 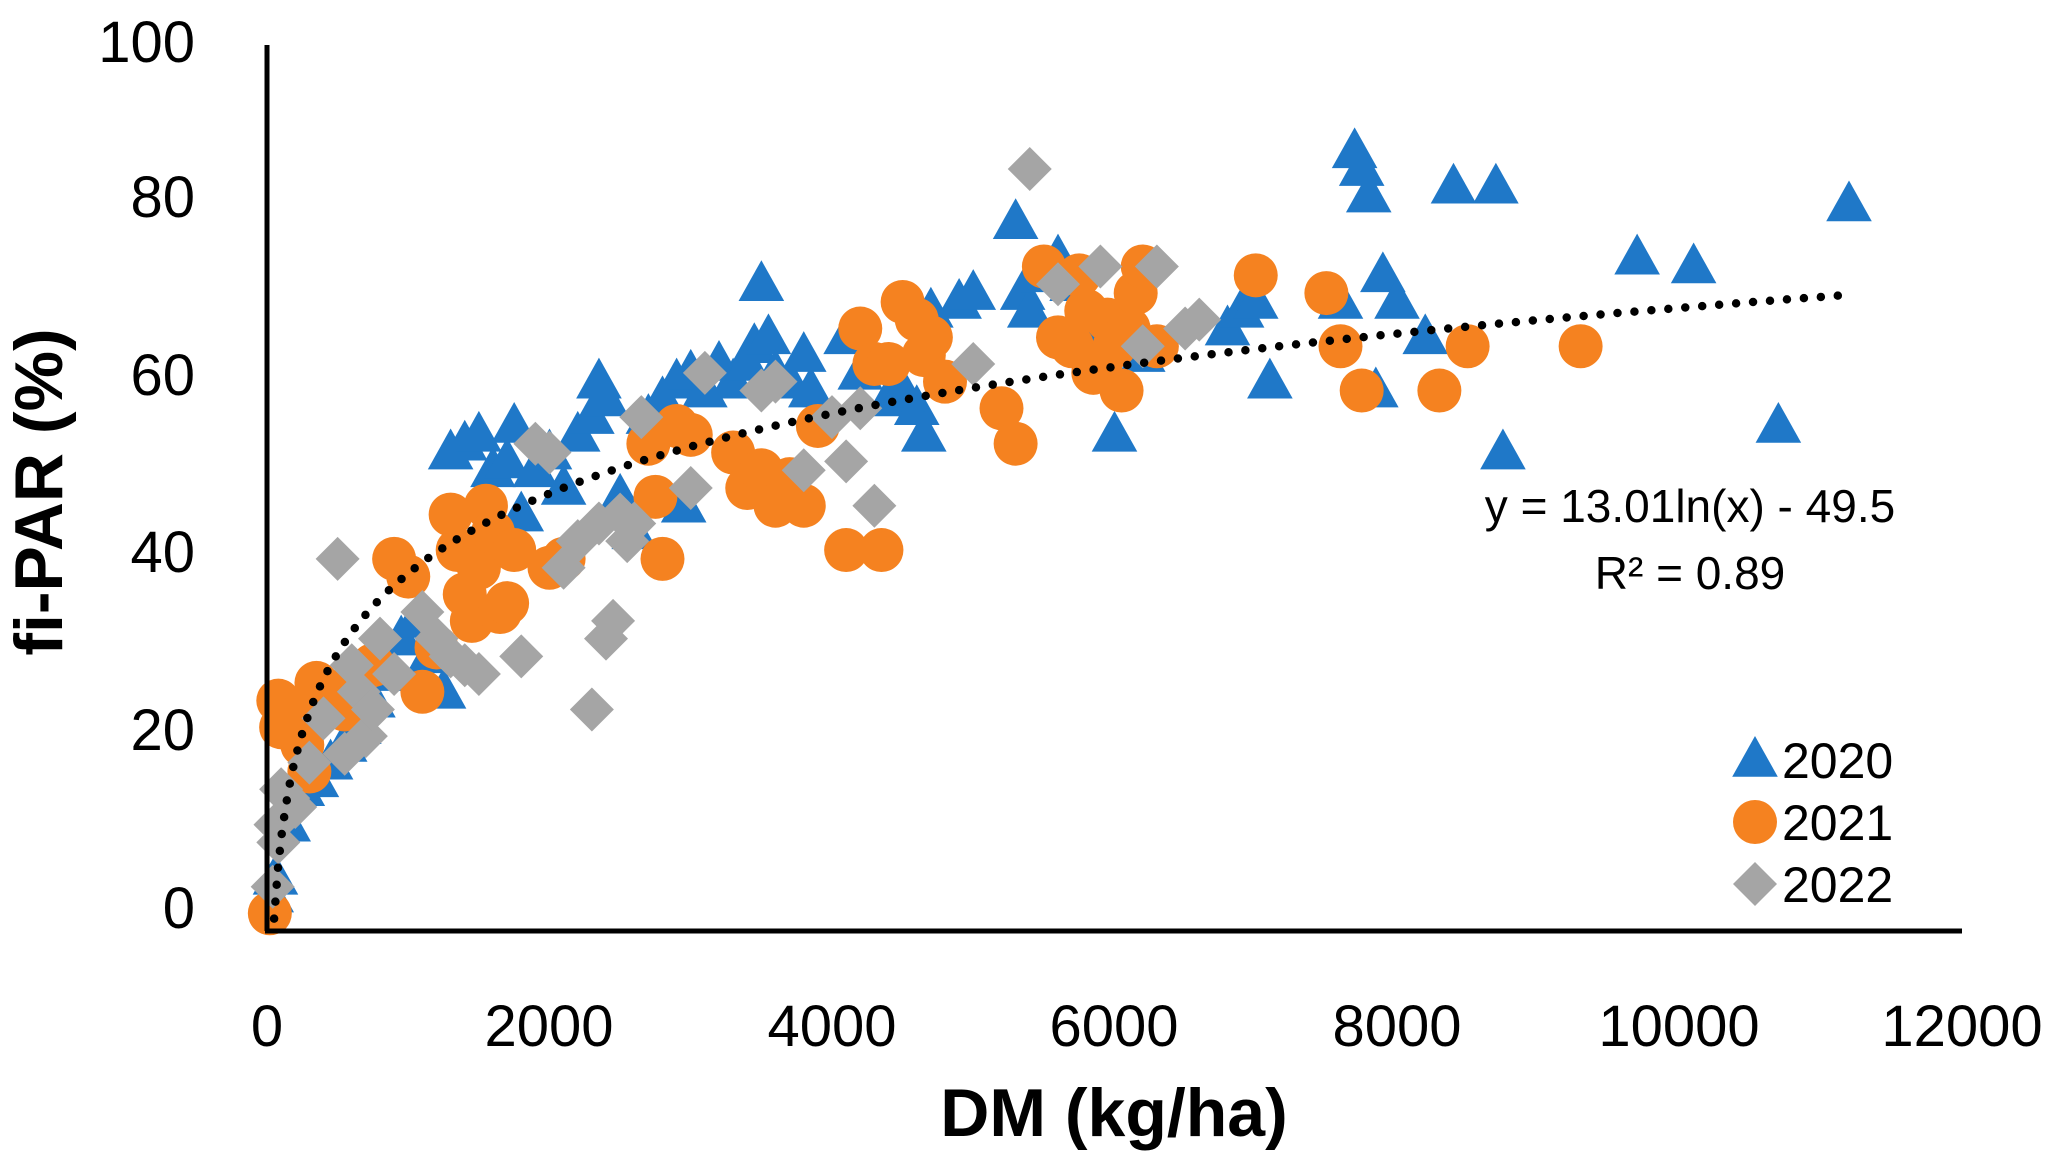 I want to click on legend-item-2020: 2020, so click(x=1812, y=761).